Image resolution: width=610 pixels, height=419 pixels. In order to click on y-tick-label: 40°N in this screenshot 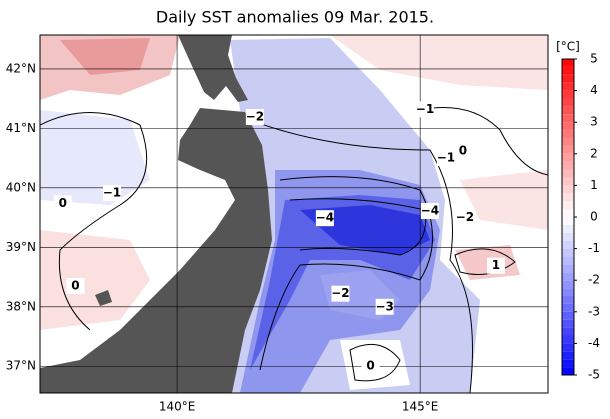, I will do `click(21, 187)`.